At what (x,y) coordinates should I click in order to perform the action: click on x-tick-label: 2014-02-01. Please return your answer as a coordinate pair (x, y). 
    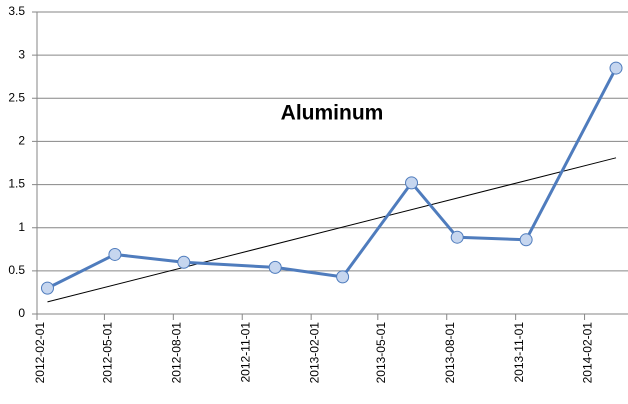
    Looking at the image, I should click on (588, 353).